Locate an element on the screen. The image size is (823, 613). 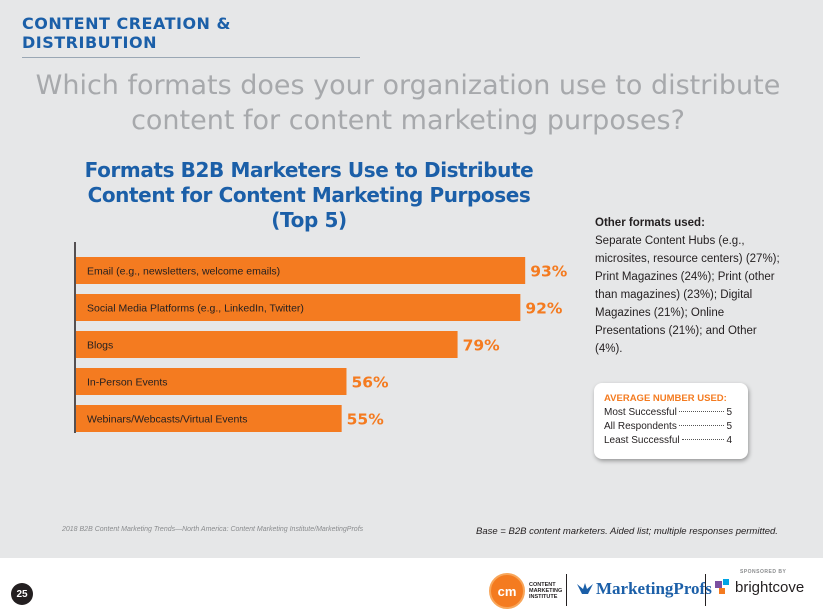
section-header: CONTENT CREATION & DISTRIBUTION is located at coordinates (191, 36).